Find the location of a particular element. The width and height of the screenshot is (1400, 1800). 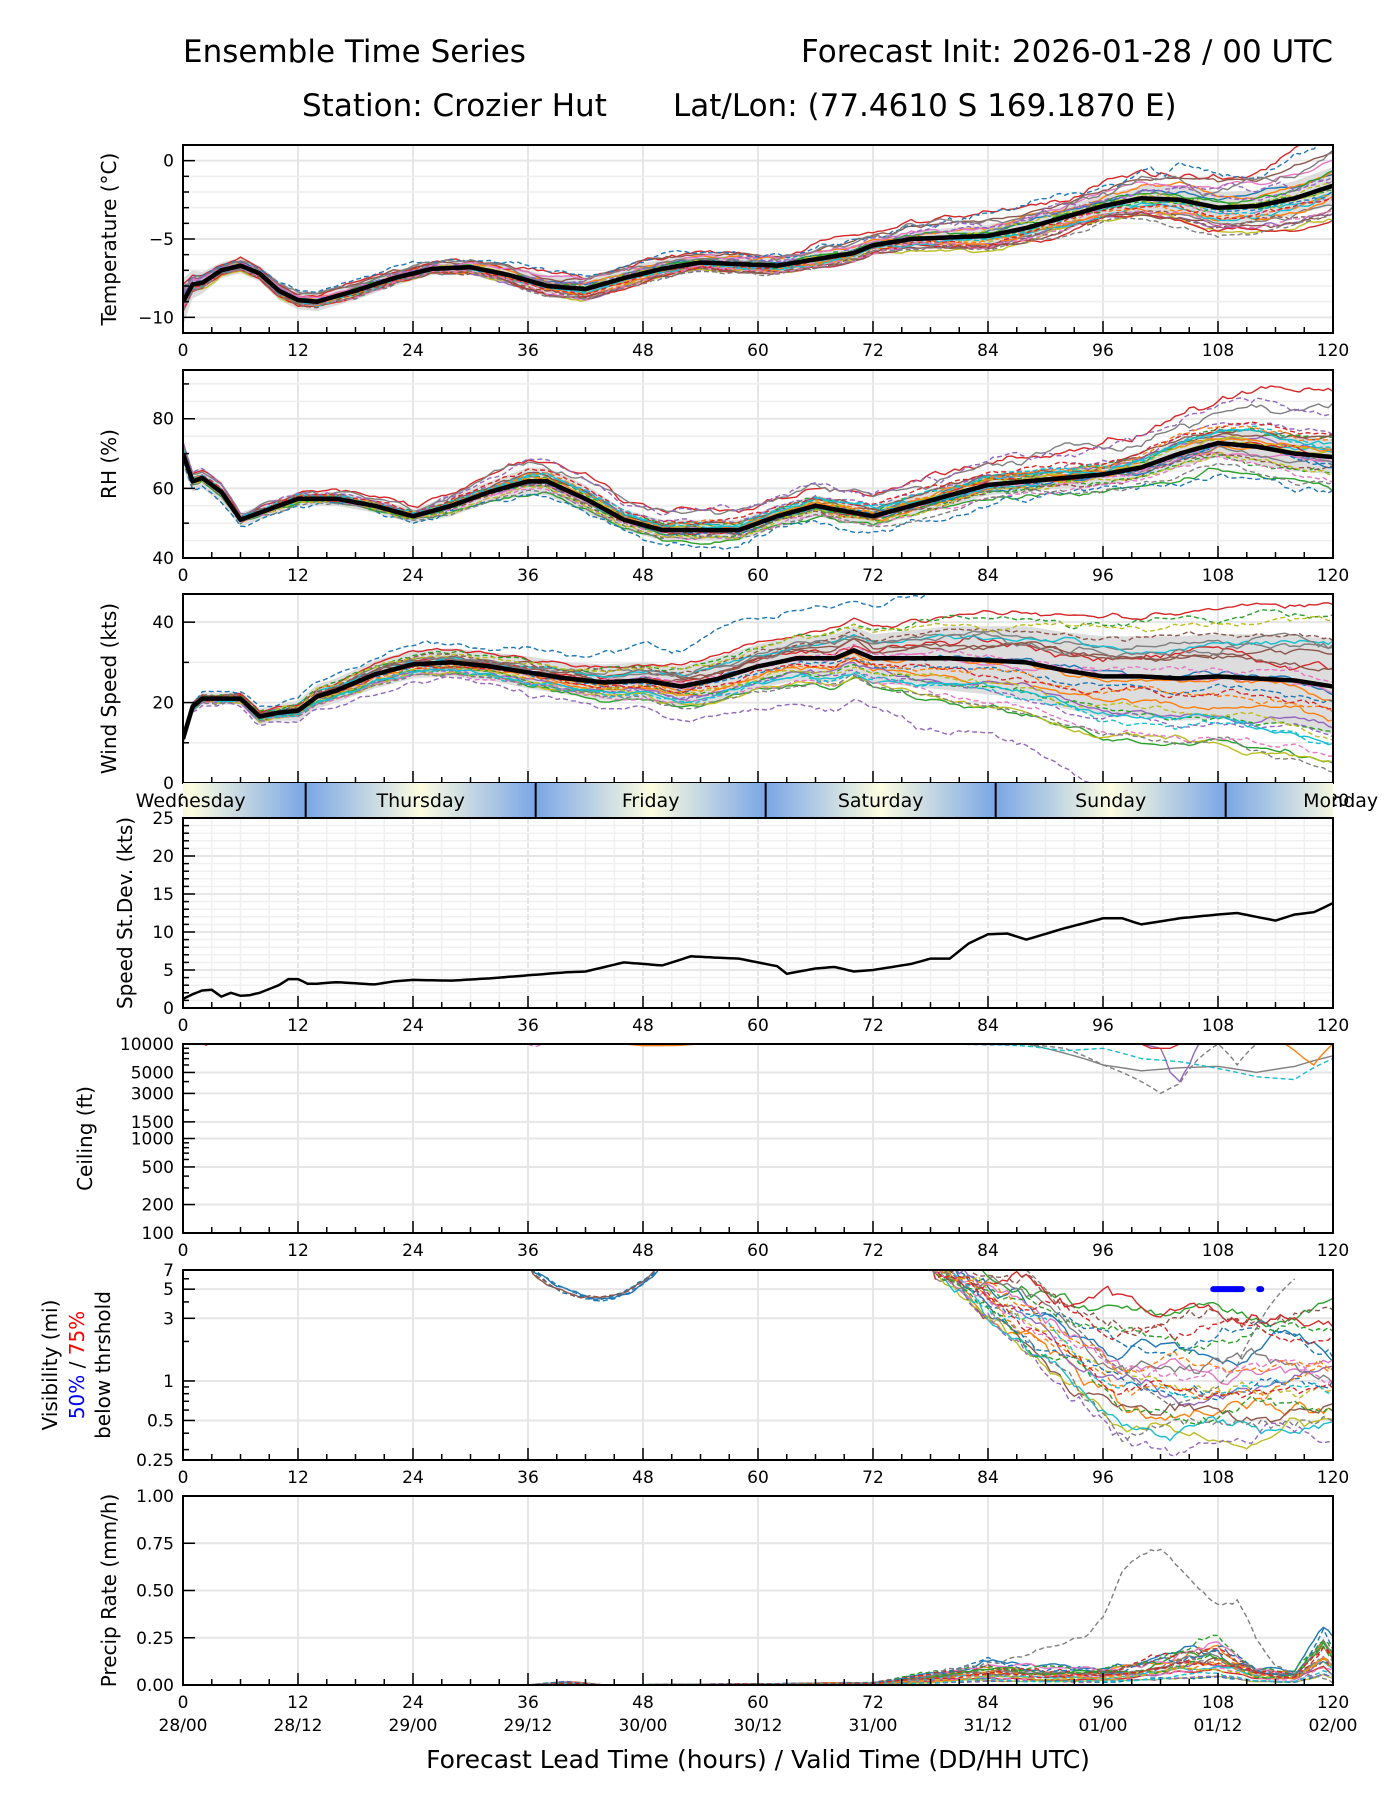

y-axis-label-sub: below thrshold is located at coordinates (103, 1365).